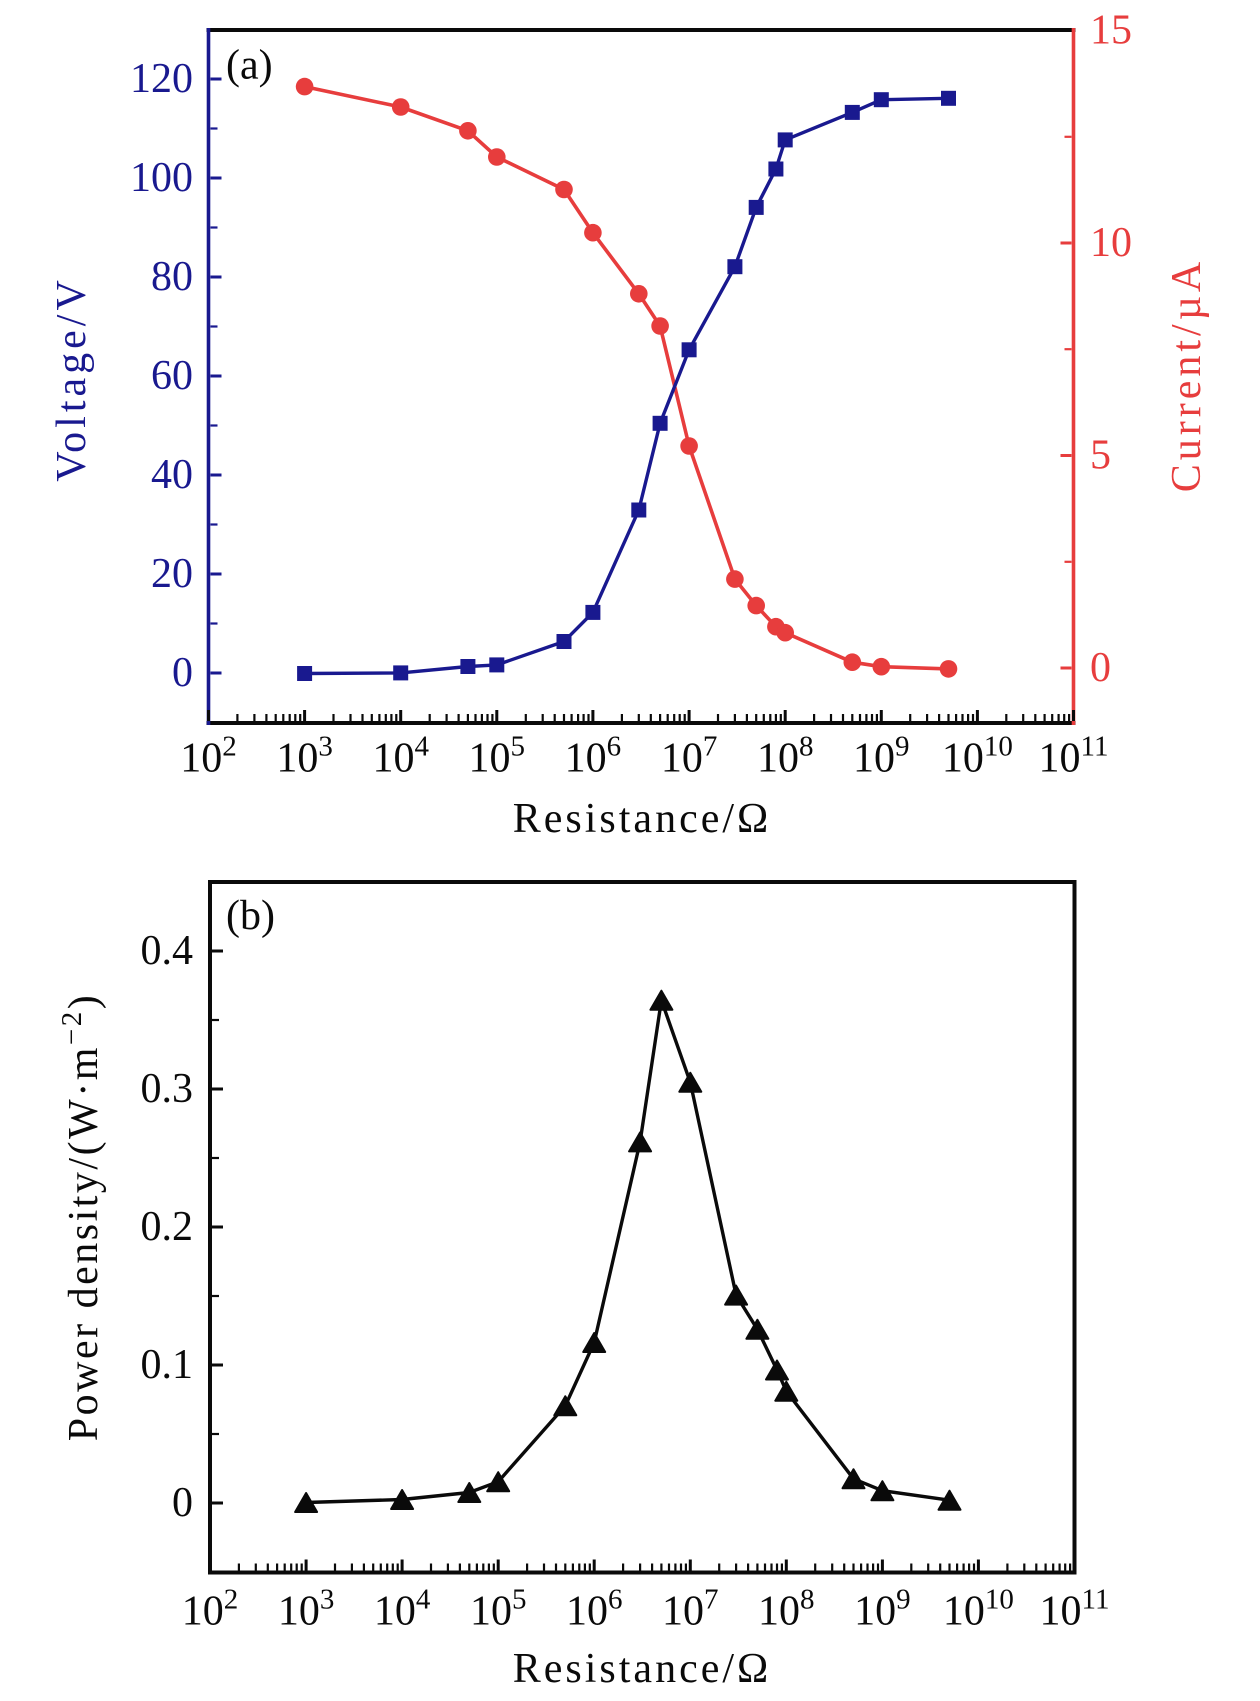  What do you see at coordinates (167, 1227) in the screenshot?
I see `svg-text: 0.2` at bounding box center [167, 1227].